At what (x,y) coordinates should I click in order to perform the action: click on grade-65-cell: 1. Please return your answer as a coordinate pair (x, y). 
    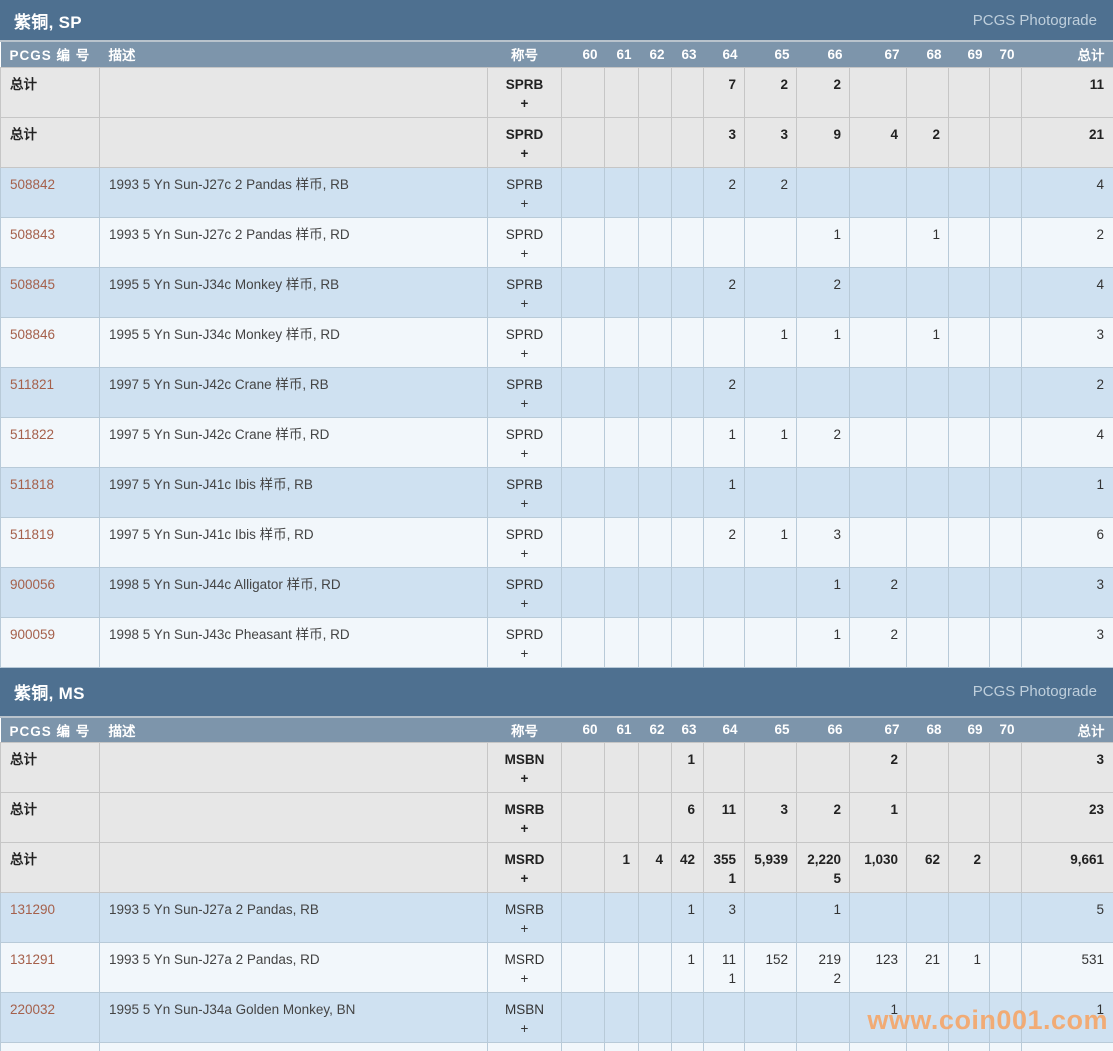
    Looking at the image, I should click on (770, 342).